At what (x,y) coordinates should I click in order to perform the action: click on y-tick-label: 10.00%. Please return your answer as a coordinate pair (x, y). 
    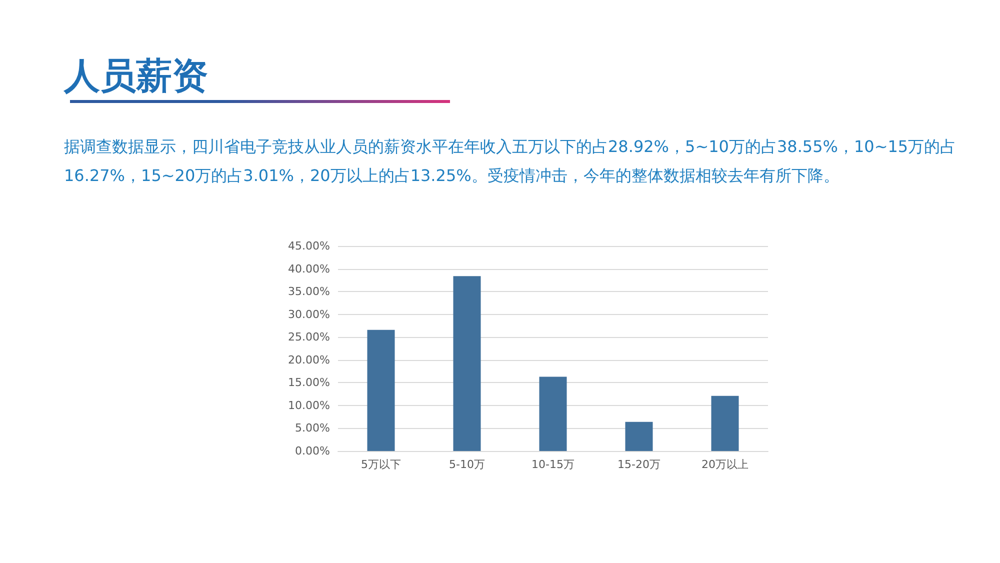
    Looking at the image, I should click on (309, 405).